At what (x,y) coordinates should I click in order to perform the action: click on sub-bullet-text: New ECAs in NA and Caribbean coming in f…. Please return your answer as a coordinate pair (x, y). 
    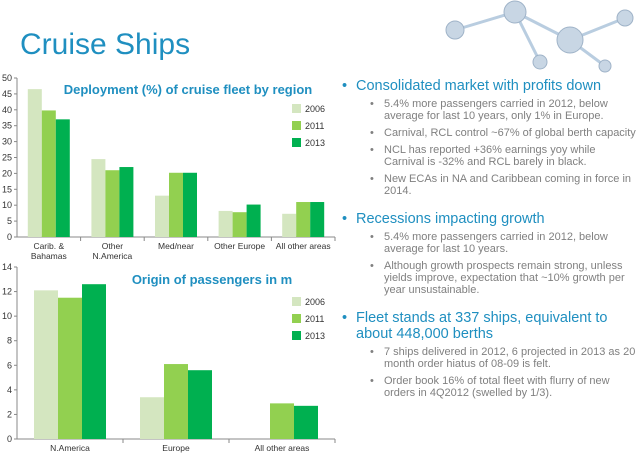
    Looking at the image, I should click on (508, 185).